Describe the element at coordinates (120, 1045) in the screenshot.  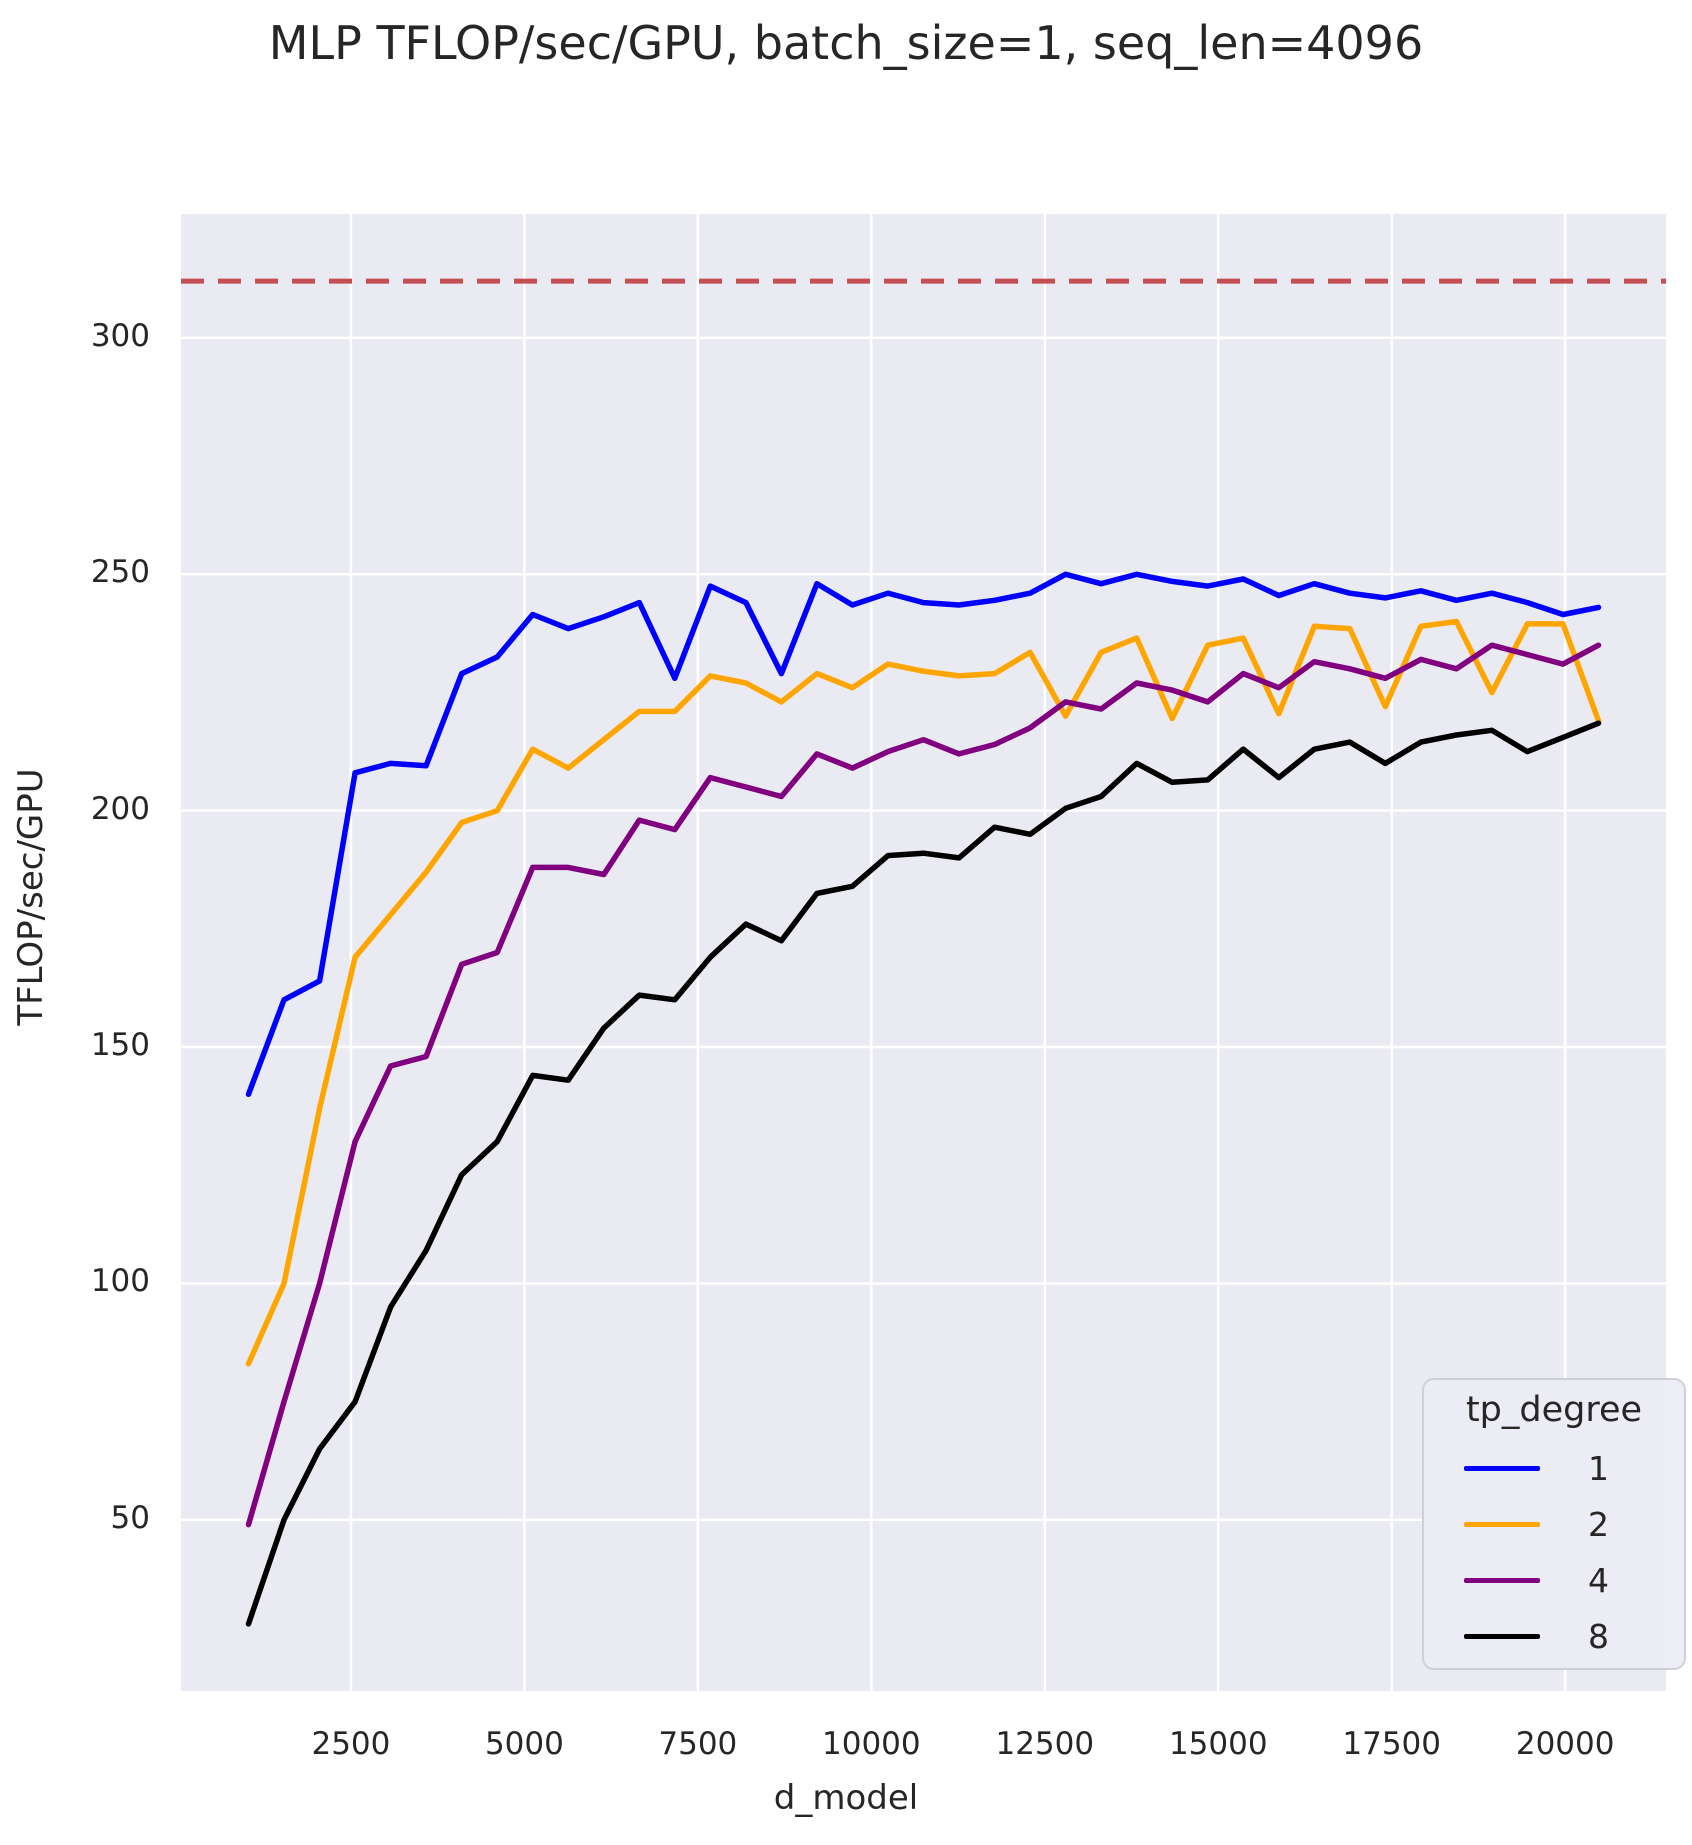
I see `y-tick-label-150: 150` at that location.